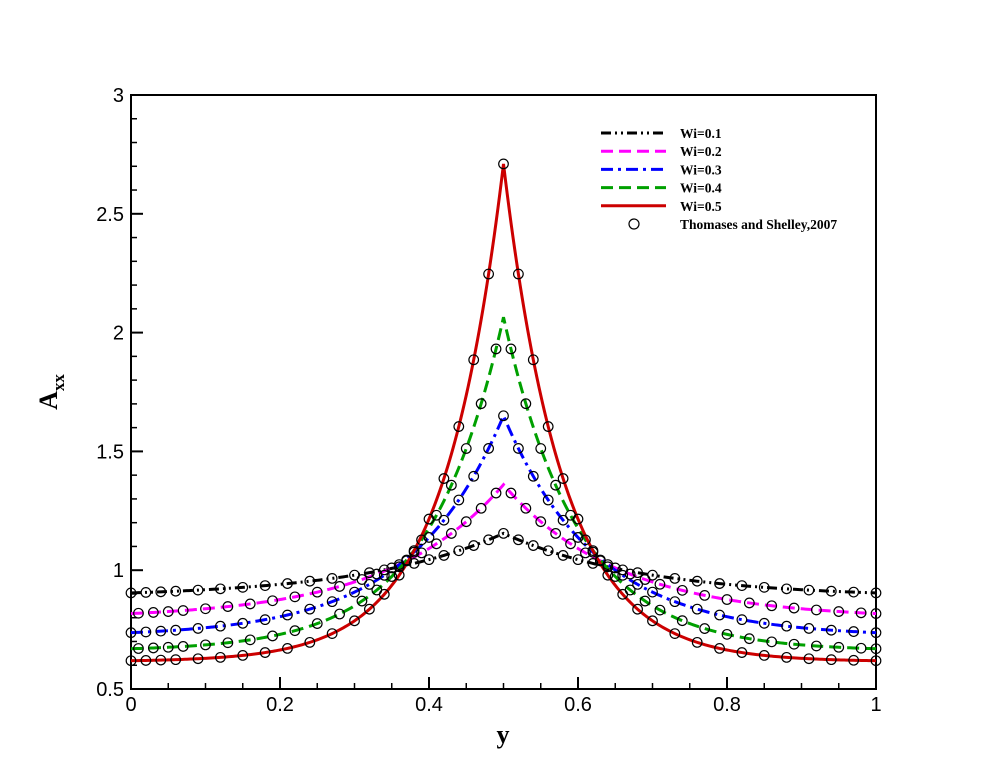 The height and width of the screenshot is (776, 997). What do you see at coordinates (58, 383) in the screenshot?
I see `y-axis-label-sub: xx` at bounding box center [58, 383].